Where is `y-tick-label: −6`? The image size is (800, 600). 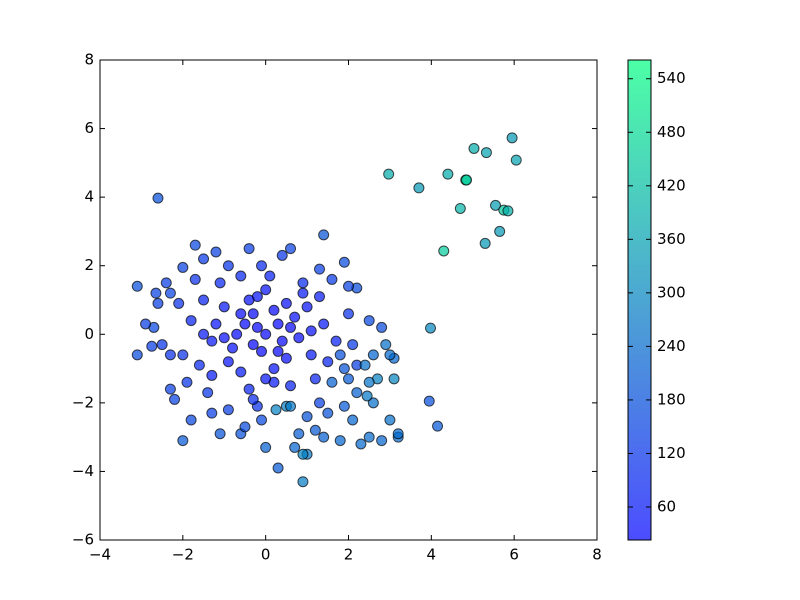
y-tick-label: −6 is located at coordinates (83, 540).